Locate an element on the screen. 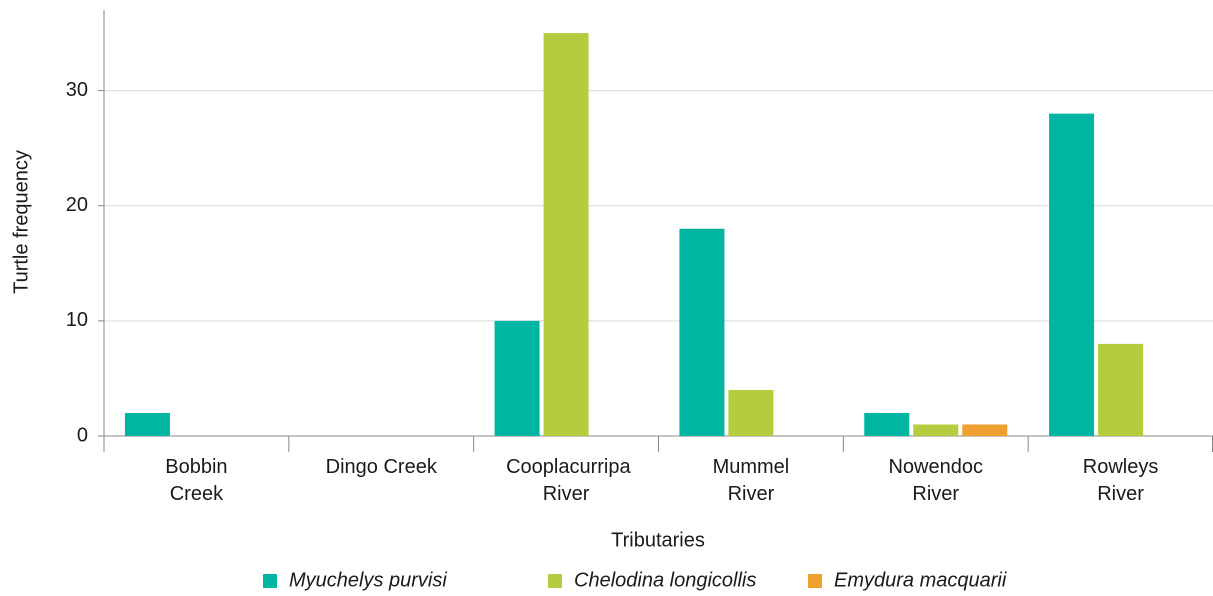 The height and width of the screenshot is (596, 1213). x-tick-label: Nowendoc River is located at coordinates (935, 480).